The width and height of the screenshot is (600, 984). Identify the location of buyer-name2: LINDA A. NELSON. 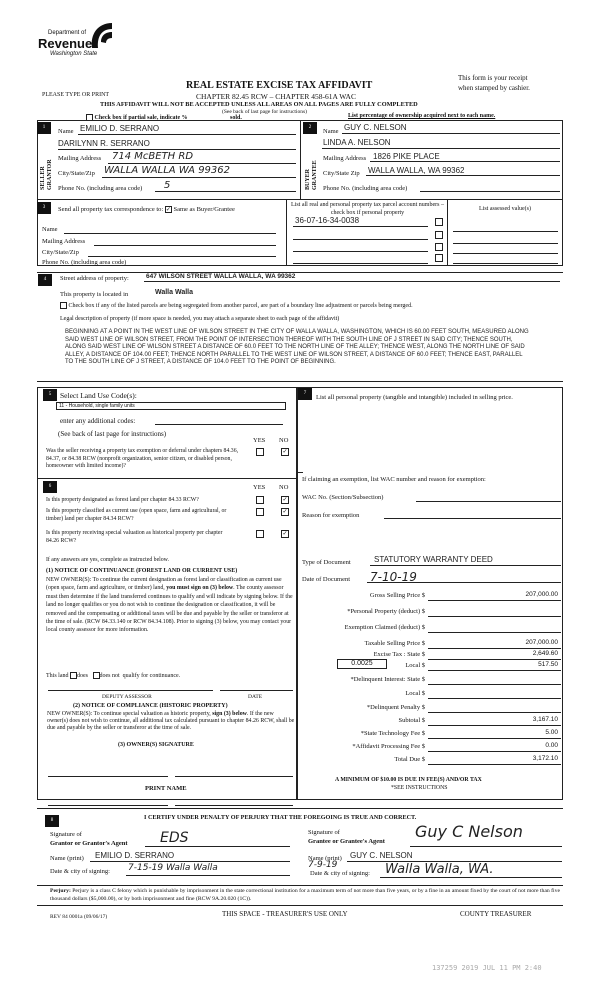
(357, 142).